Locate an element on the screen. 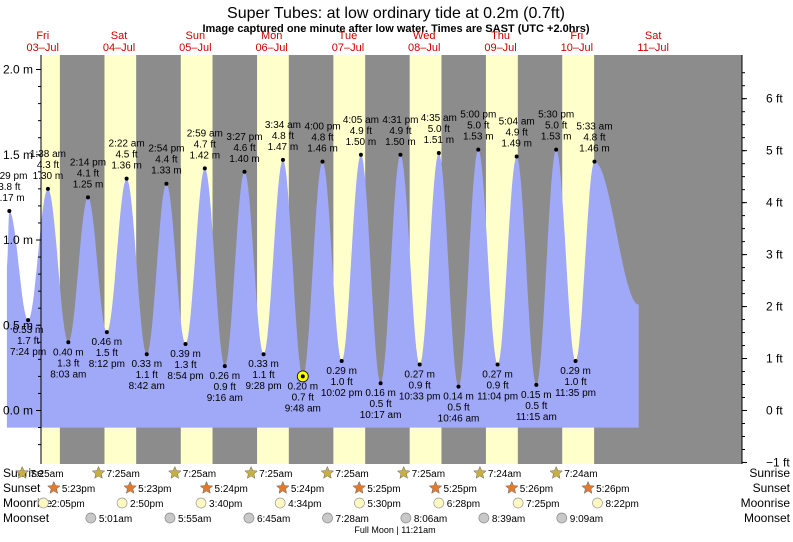 The image size is (793, 542). moonset-time: 8:39am is located at coordinates (508, 519).